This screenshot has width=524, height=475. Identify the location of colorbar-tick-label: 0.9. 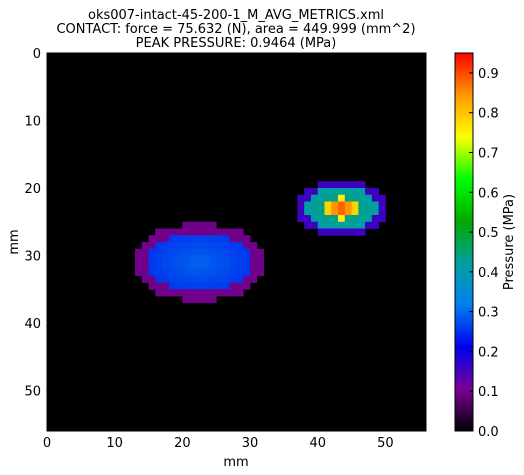
(488, 74).